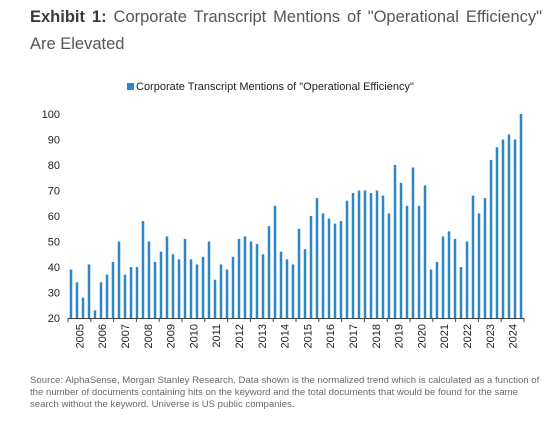 This screenshot has height=436, width=560. What do you see at coordinates (103, 336) in the screenshot?
I see `x-tick-label: 2006` at bounding box center [103, 336].